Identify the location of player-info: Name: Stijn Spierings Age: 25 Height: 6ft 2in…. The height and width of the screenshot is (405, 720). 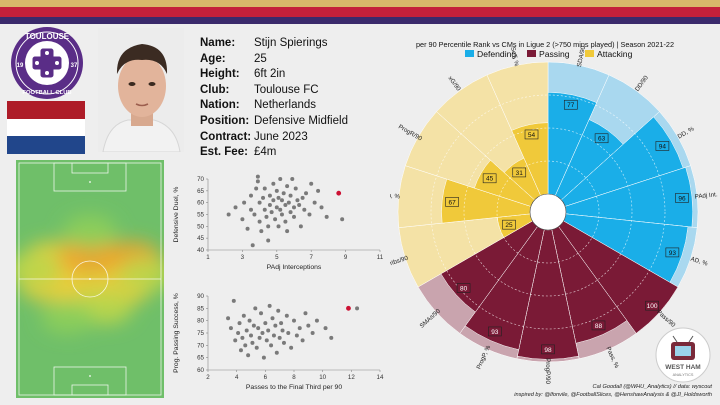
(274, 98).